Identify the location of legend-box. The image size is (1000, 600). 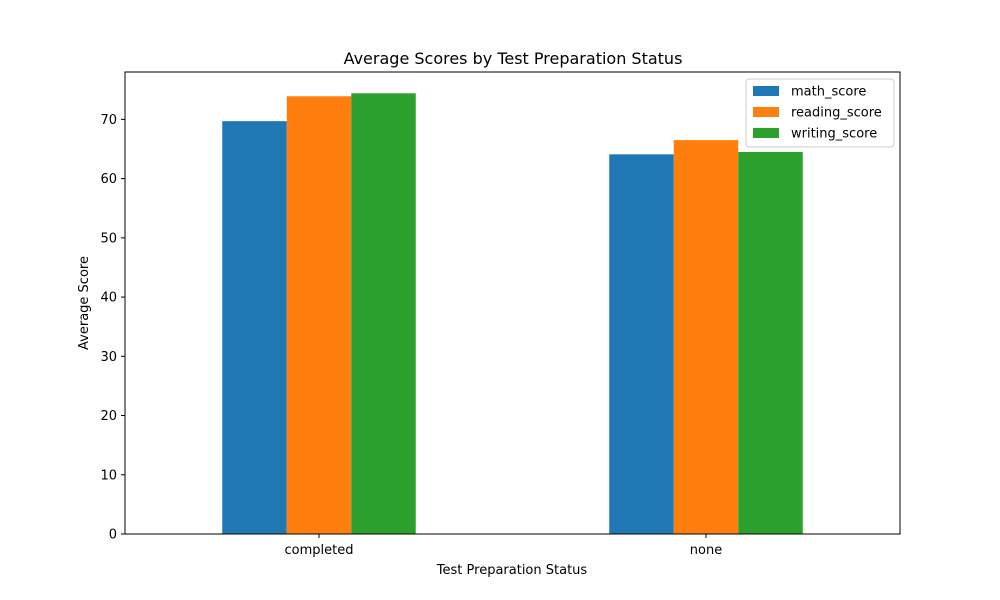
(820, 113).